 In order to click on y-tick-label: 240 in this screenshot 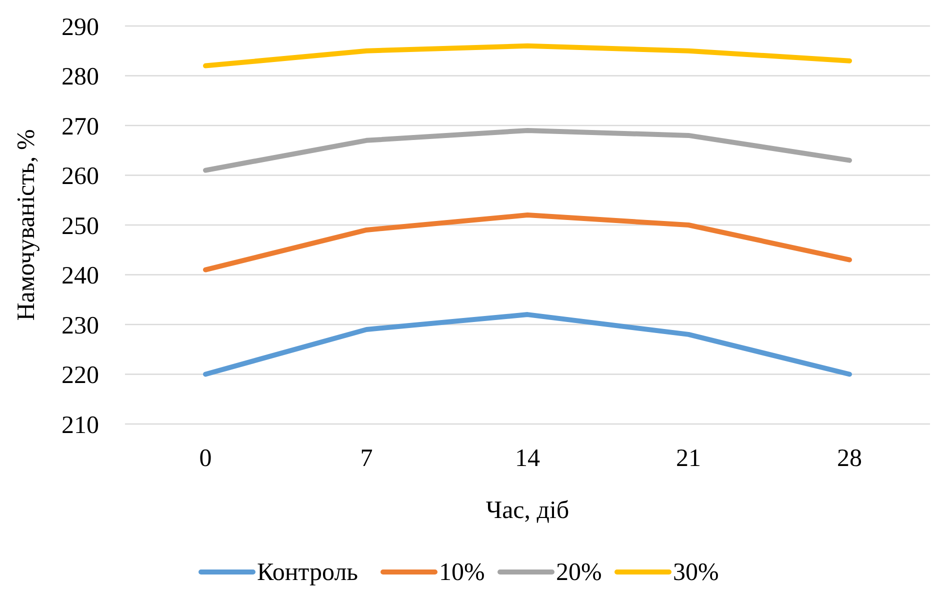, I will do `click(80, 276)`.